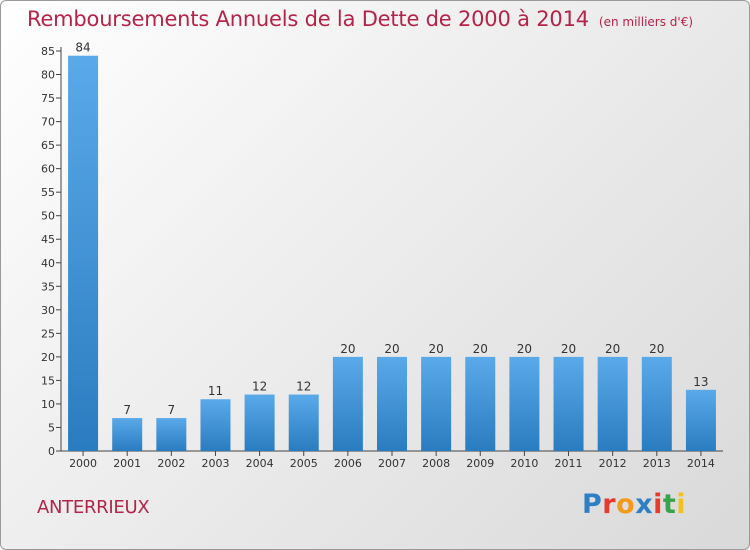  I want to click on value-label-2002: 7, so click(172, 410).